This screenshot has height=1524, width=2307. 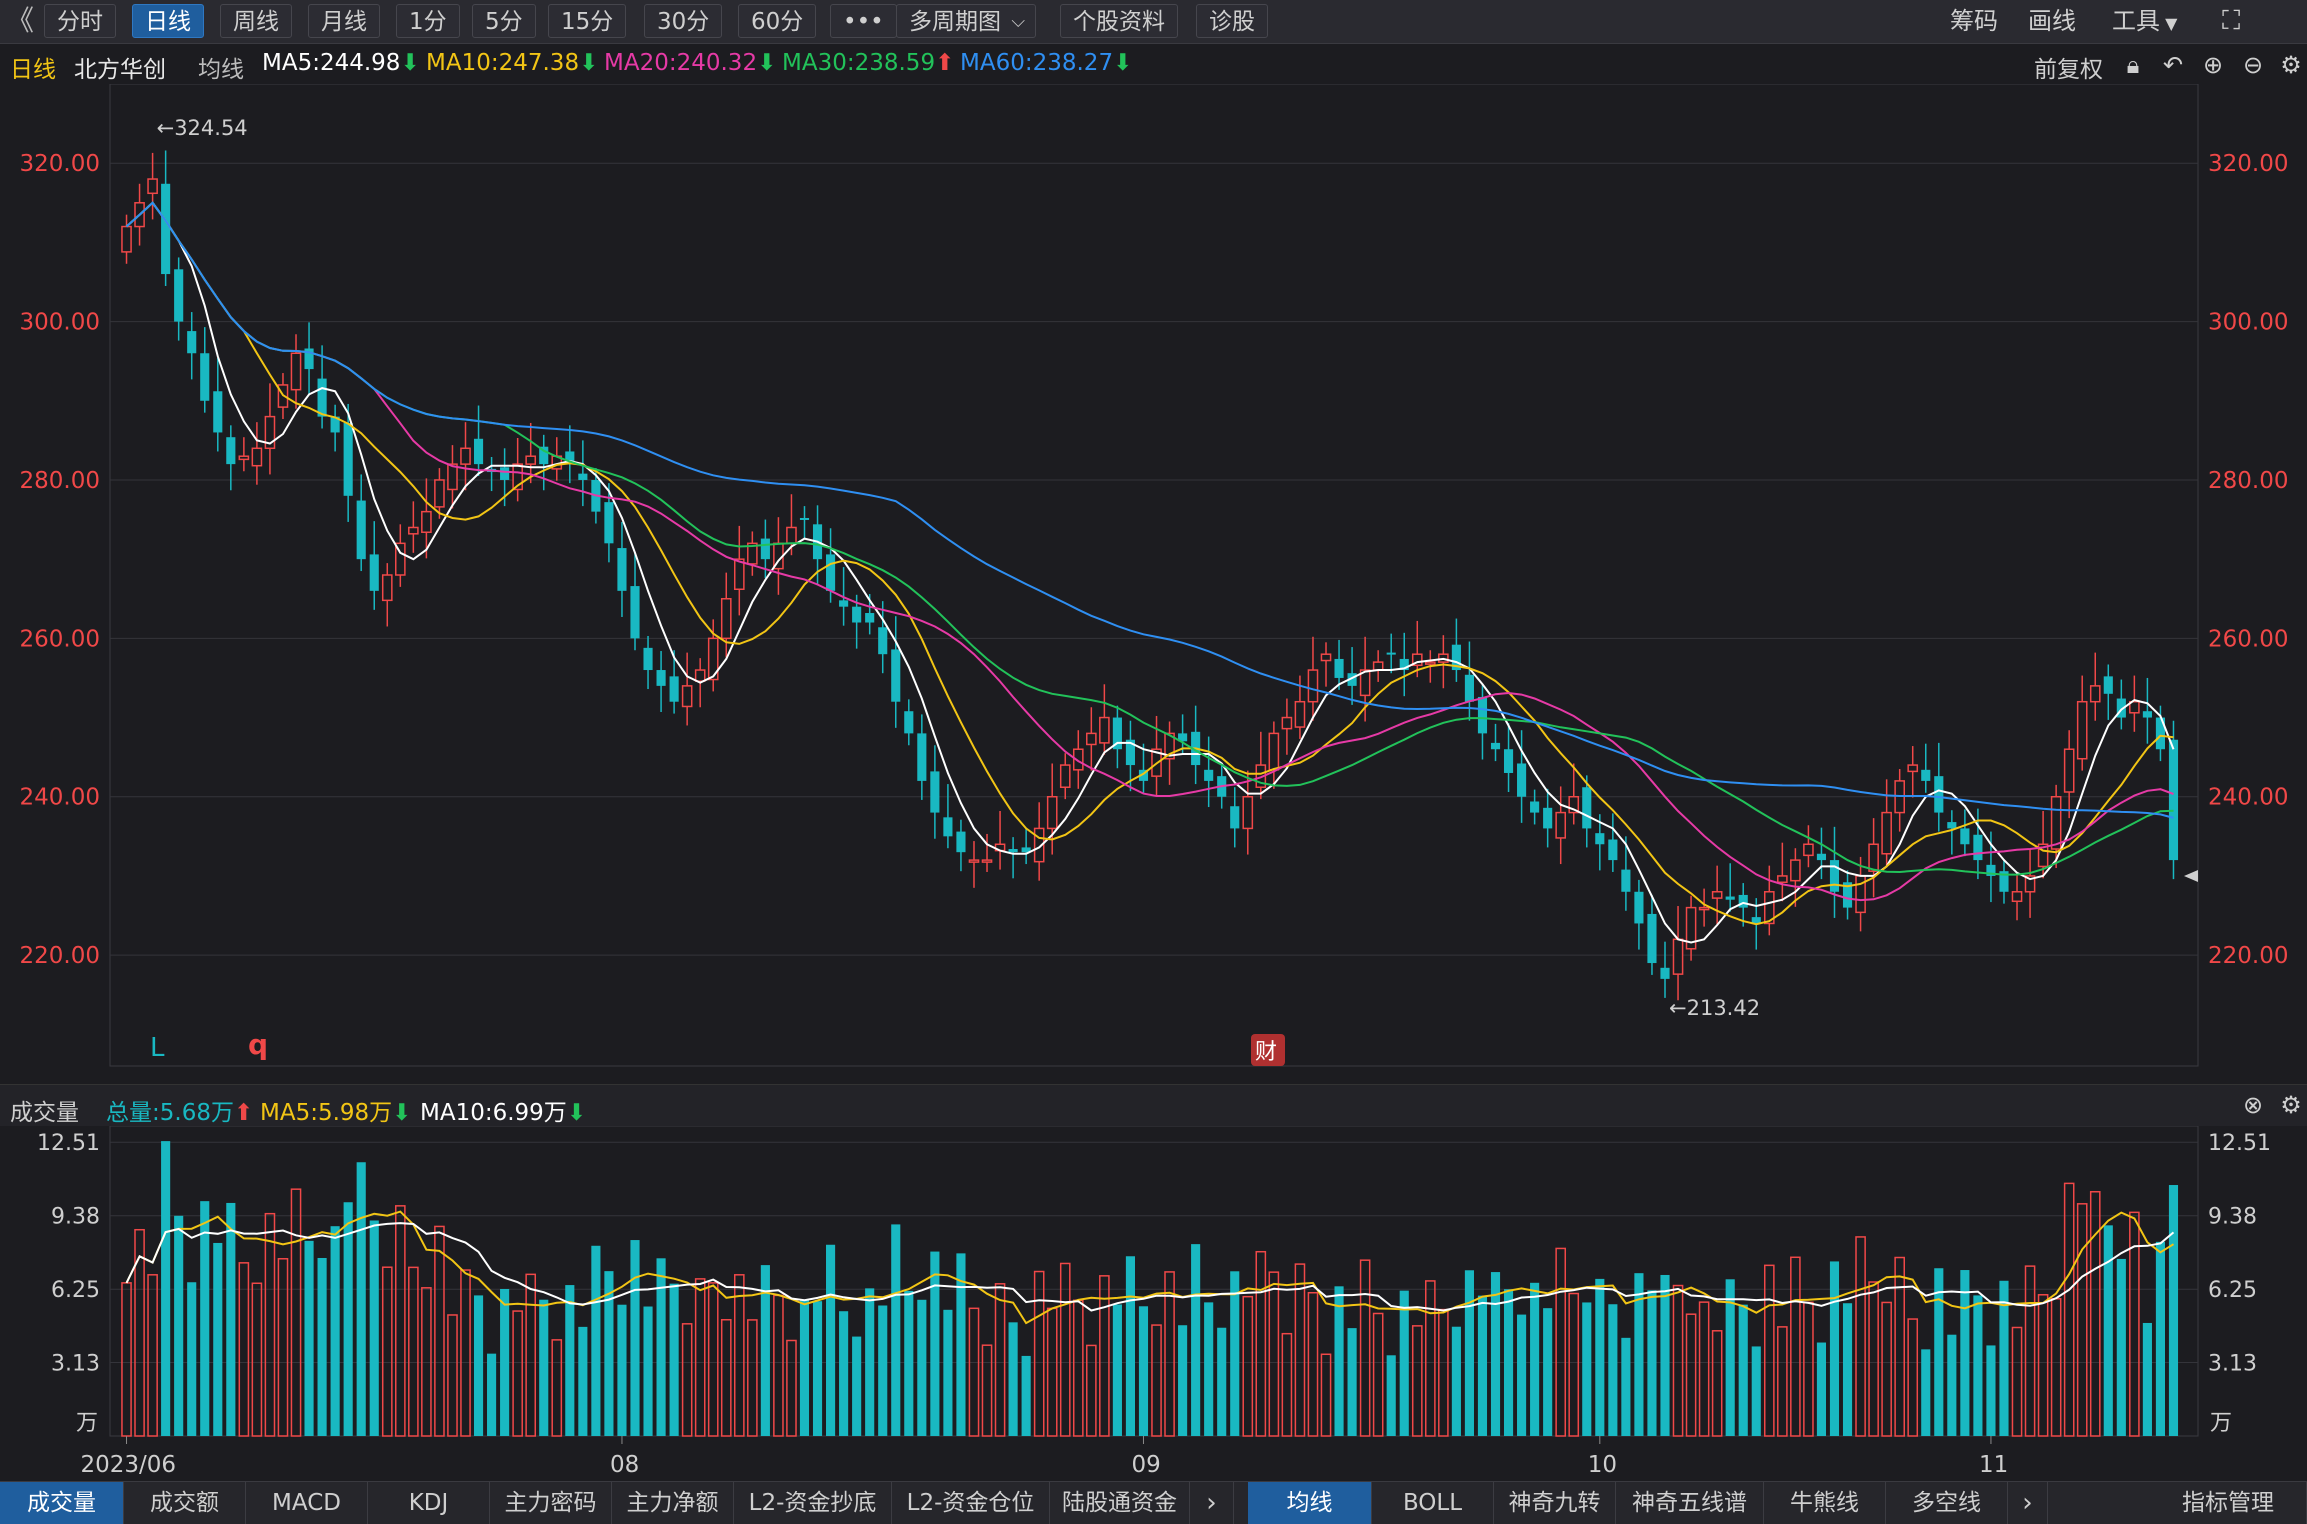 What do you see at coordinates (1947, 1503) in the screenshot?
I see `tab-long-short: 多空线` at bounding box center [1947, 1503].